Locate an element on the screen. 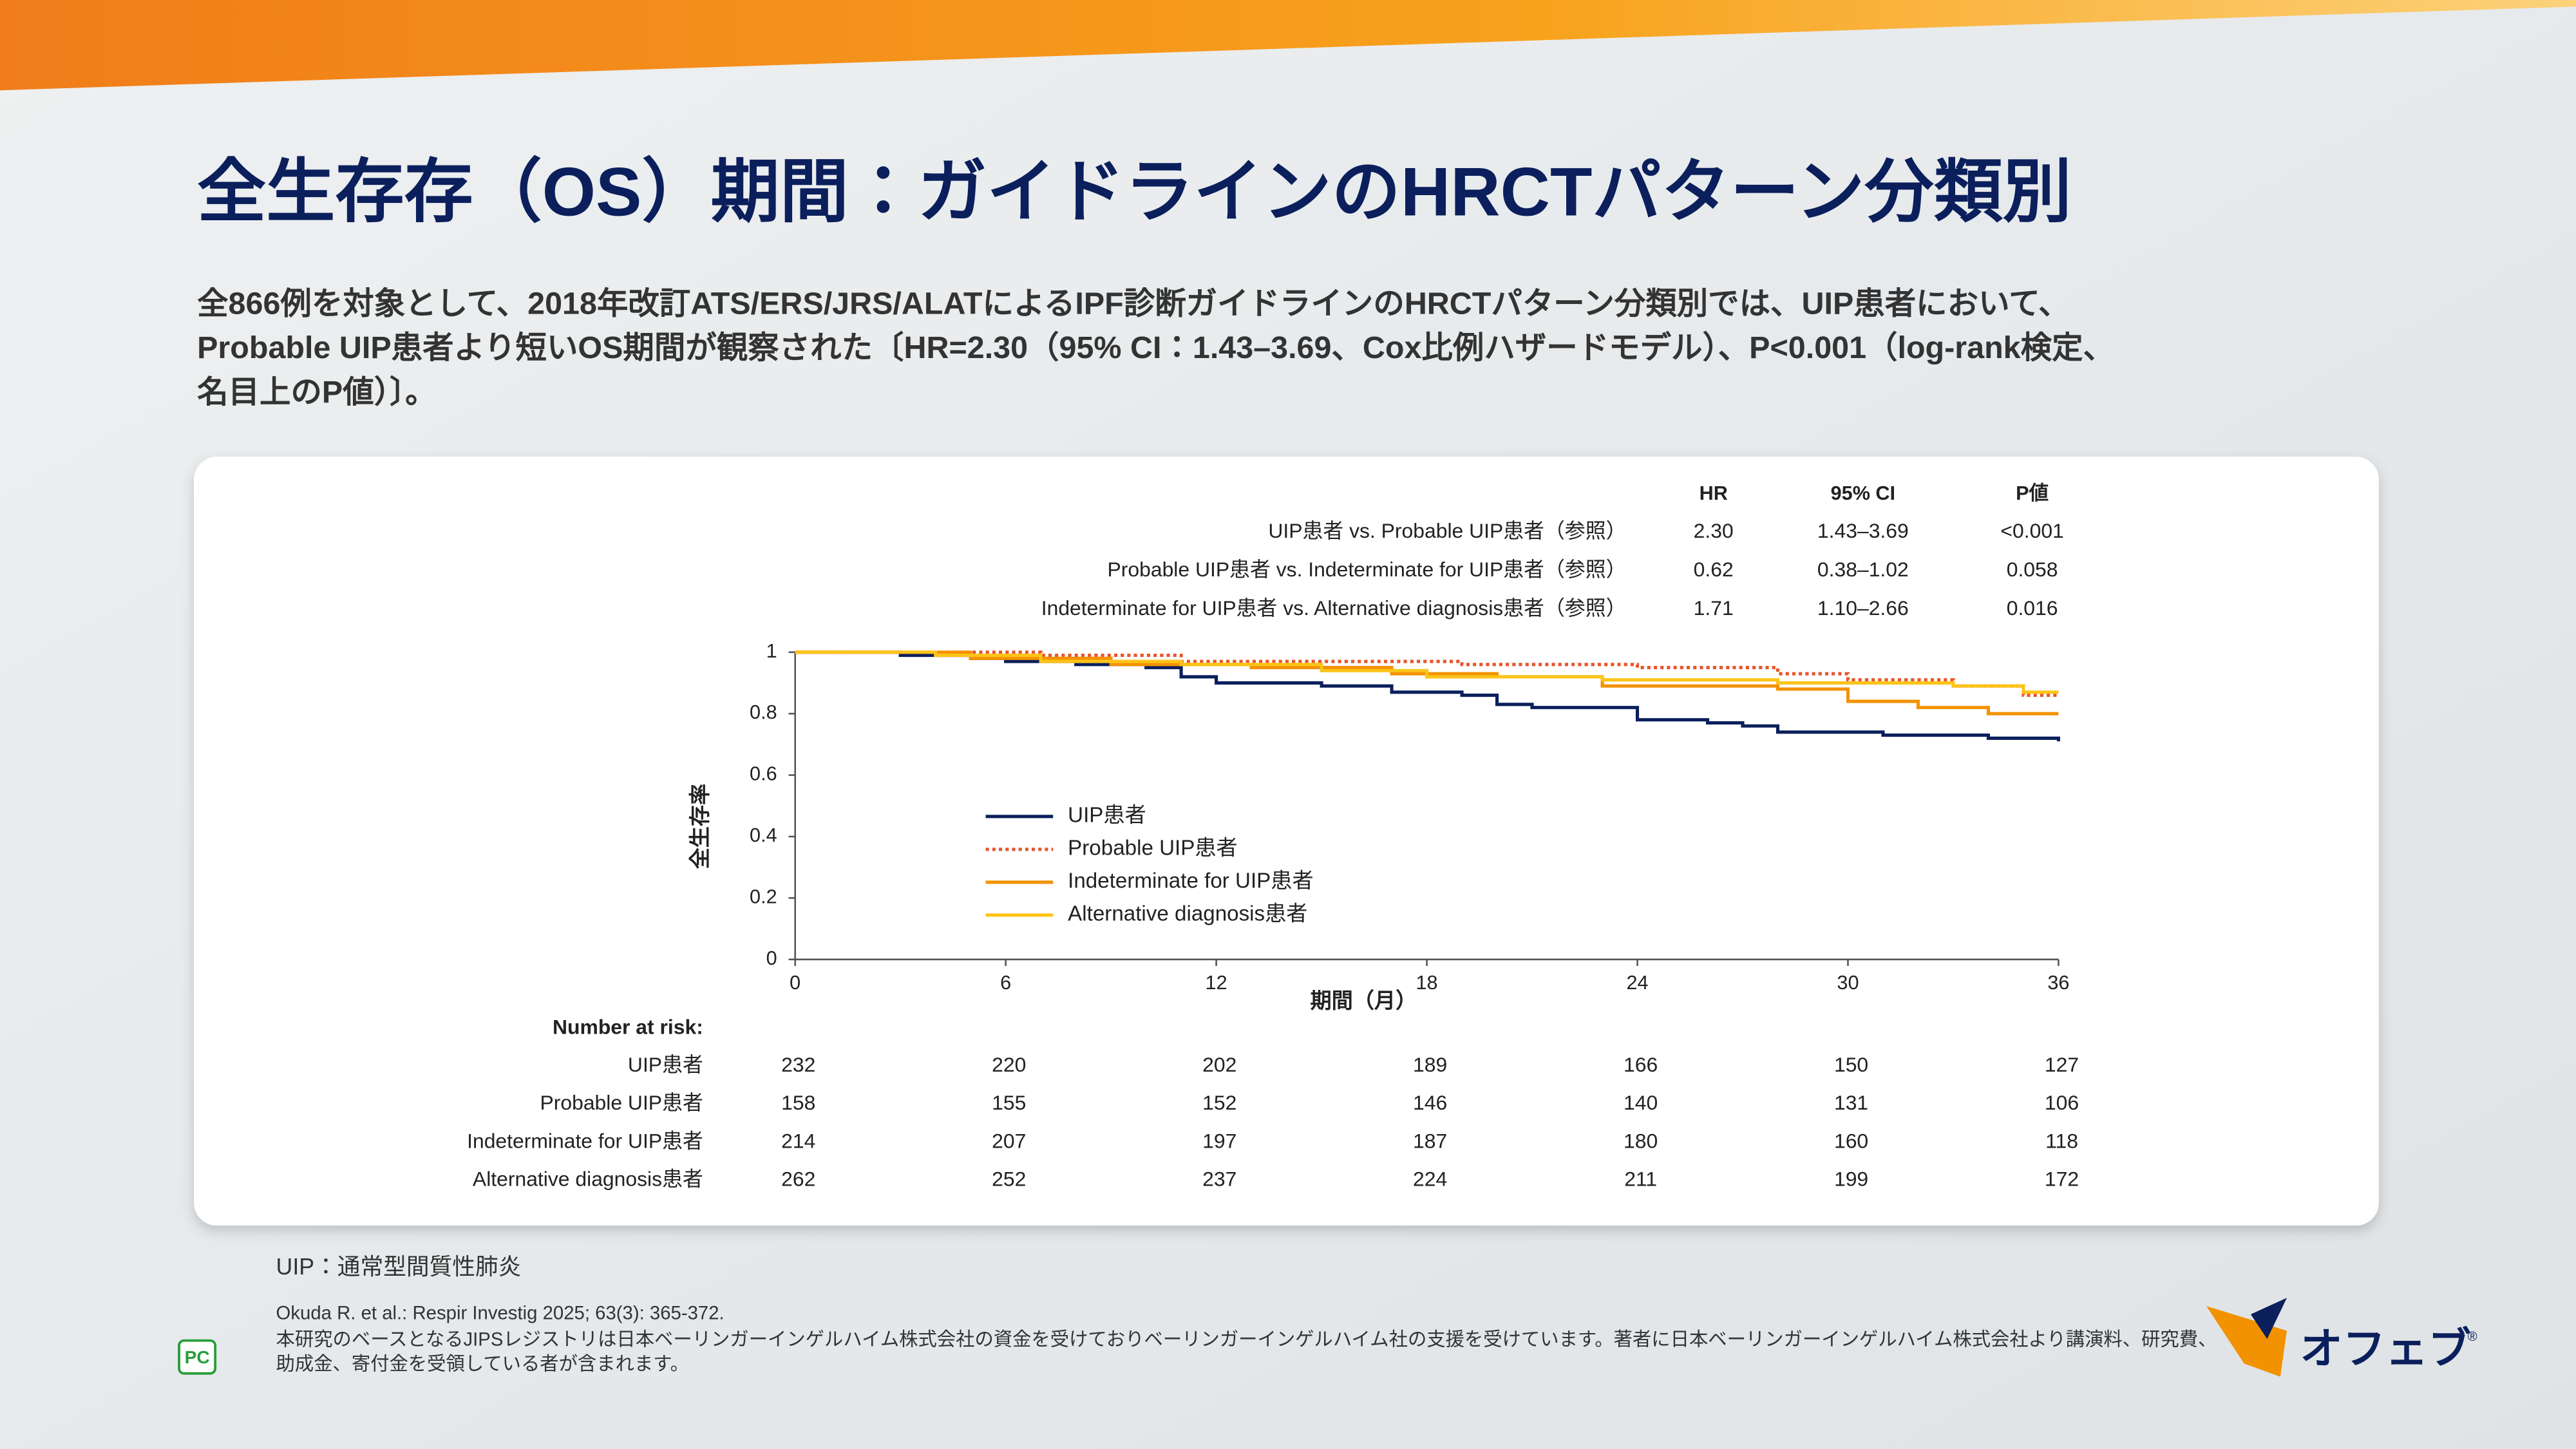 The width and height of the screenshot is (2576, 1449). top-band is located at coordinates (1288, 46).